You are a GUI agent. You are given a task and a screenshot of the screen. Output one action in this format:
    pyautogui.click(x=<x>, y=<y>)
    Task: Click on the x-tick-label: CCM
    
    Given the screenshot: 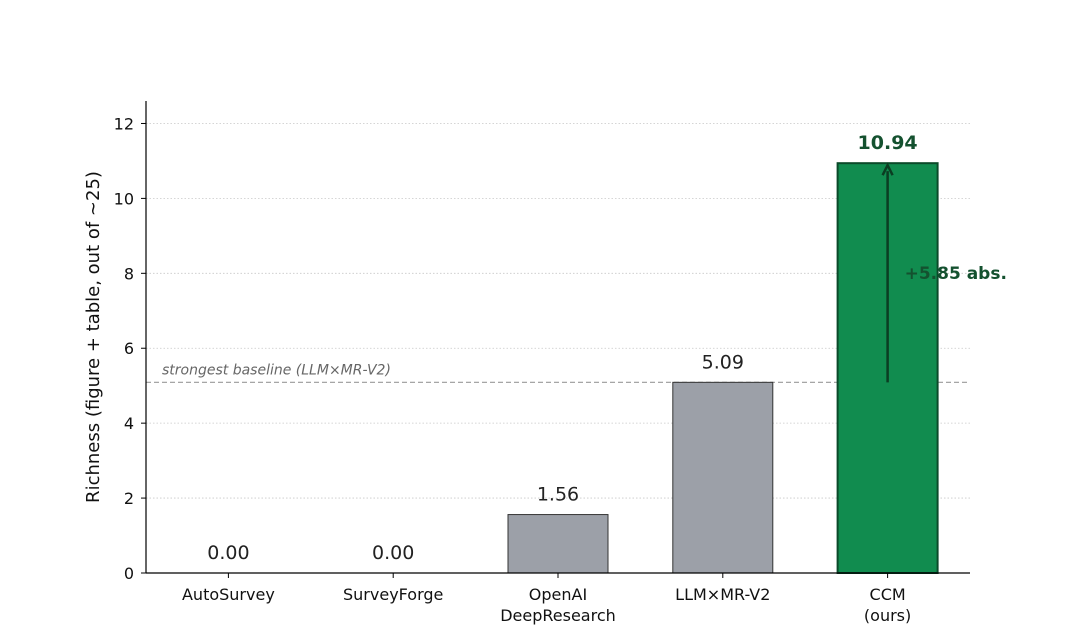 What is the action you would take?
    pyautogui.click(x=888, y=594)
    